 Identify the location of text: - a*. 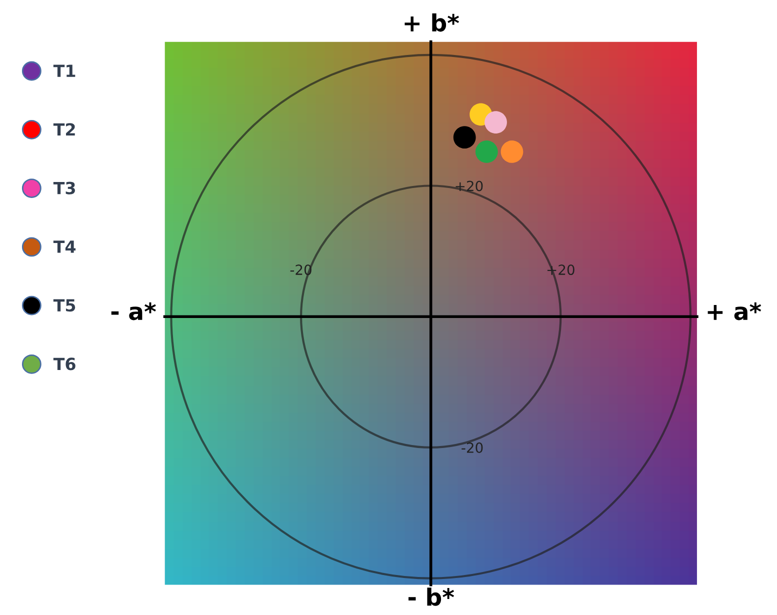
(133, 311).